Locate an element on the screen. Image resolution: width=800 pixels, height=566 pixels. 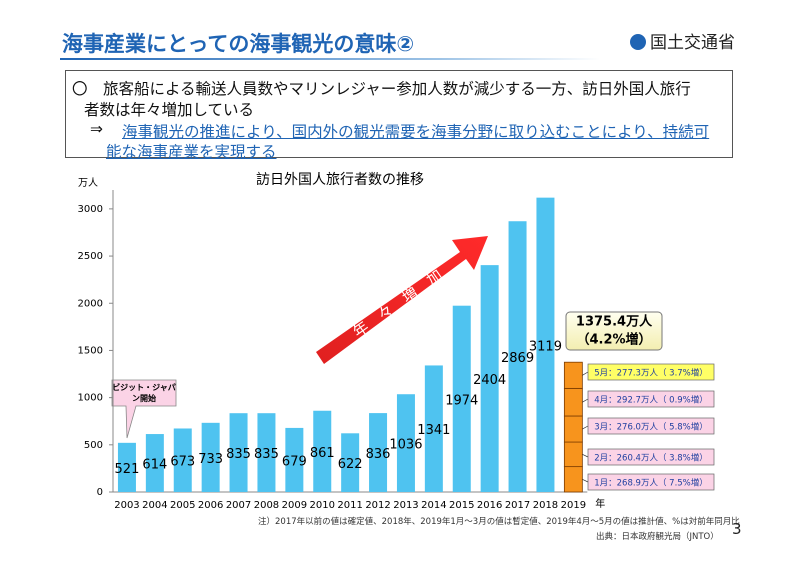
logo-icon is located at coordinates (638, 42).